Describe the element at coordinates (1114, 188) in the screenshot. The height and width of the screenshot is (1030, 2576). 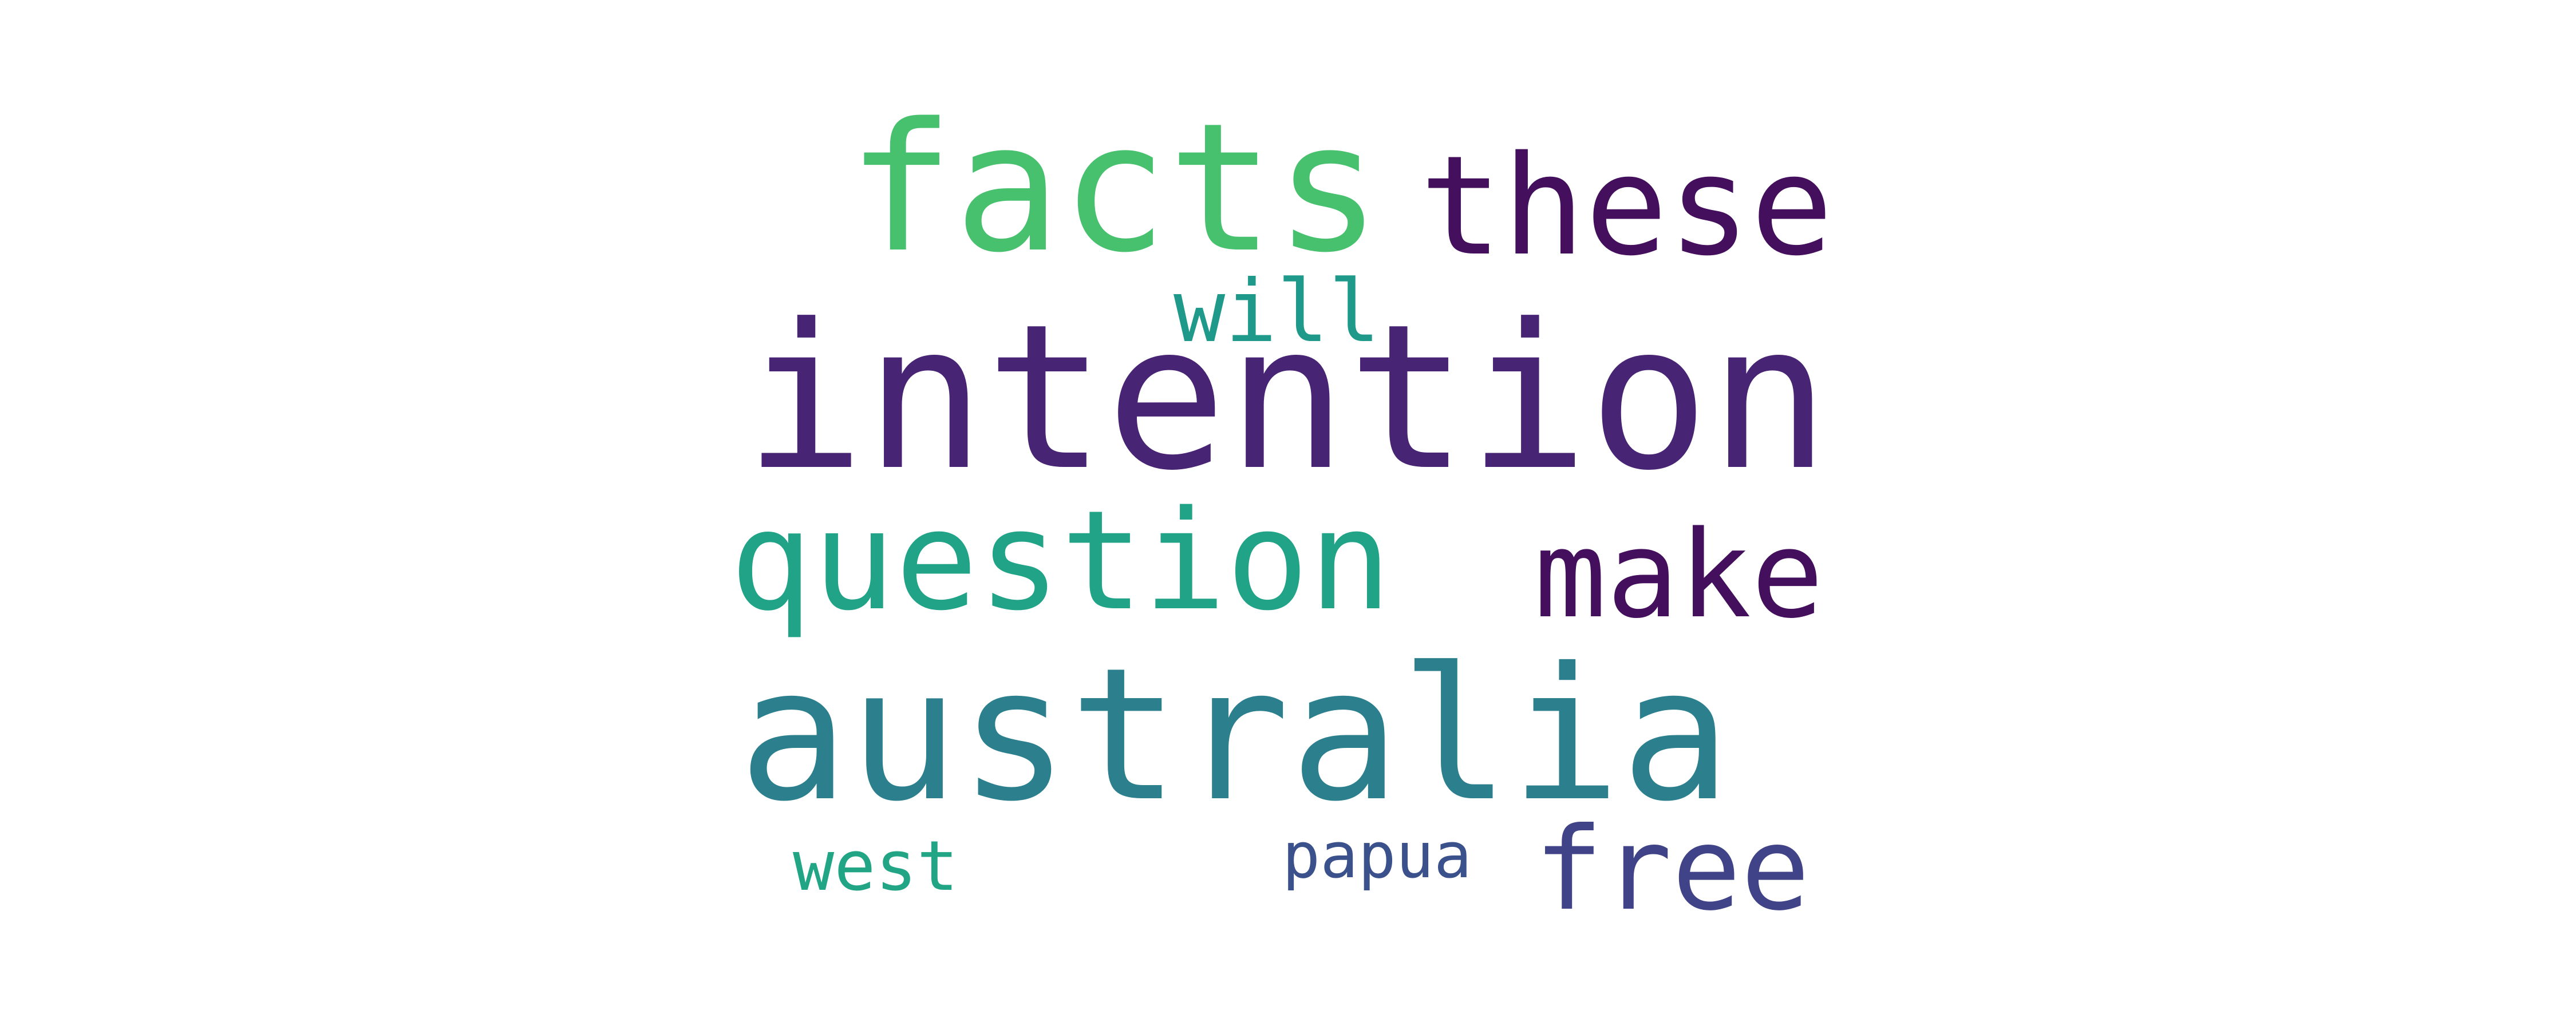
I see `word-facts: facts` at that location.